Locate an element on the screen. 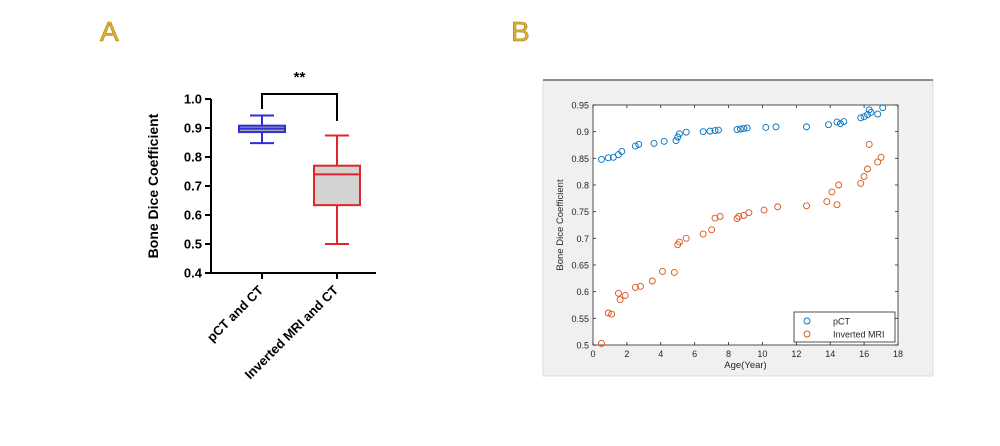 The width and height of the screenshot is (1000, 446). x-tick-label: 8 is located at coordinates (728, 354).